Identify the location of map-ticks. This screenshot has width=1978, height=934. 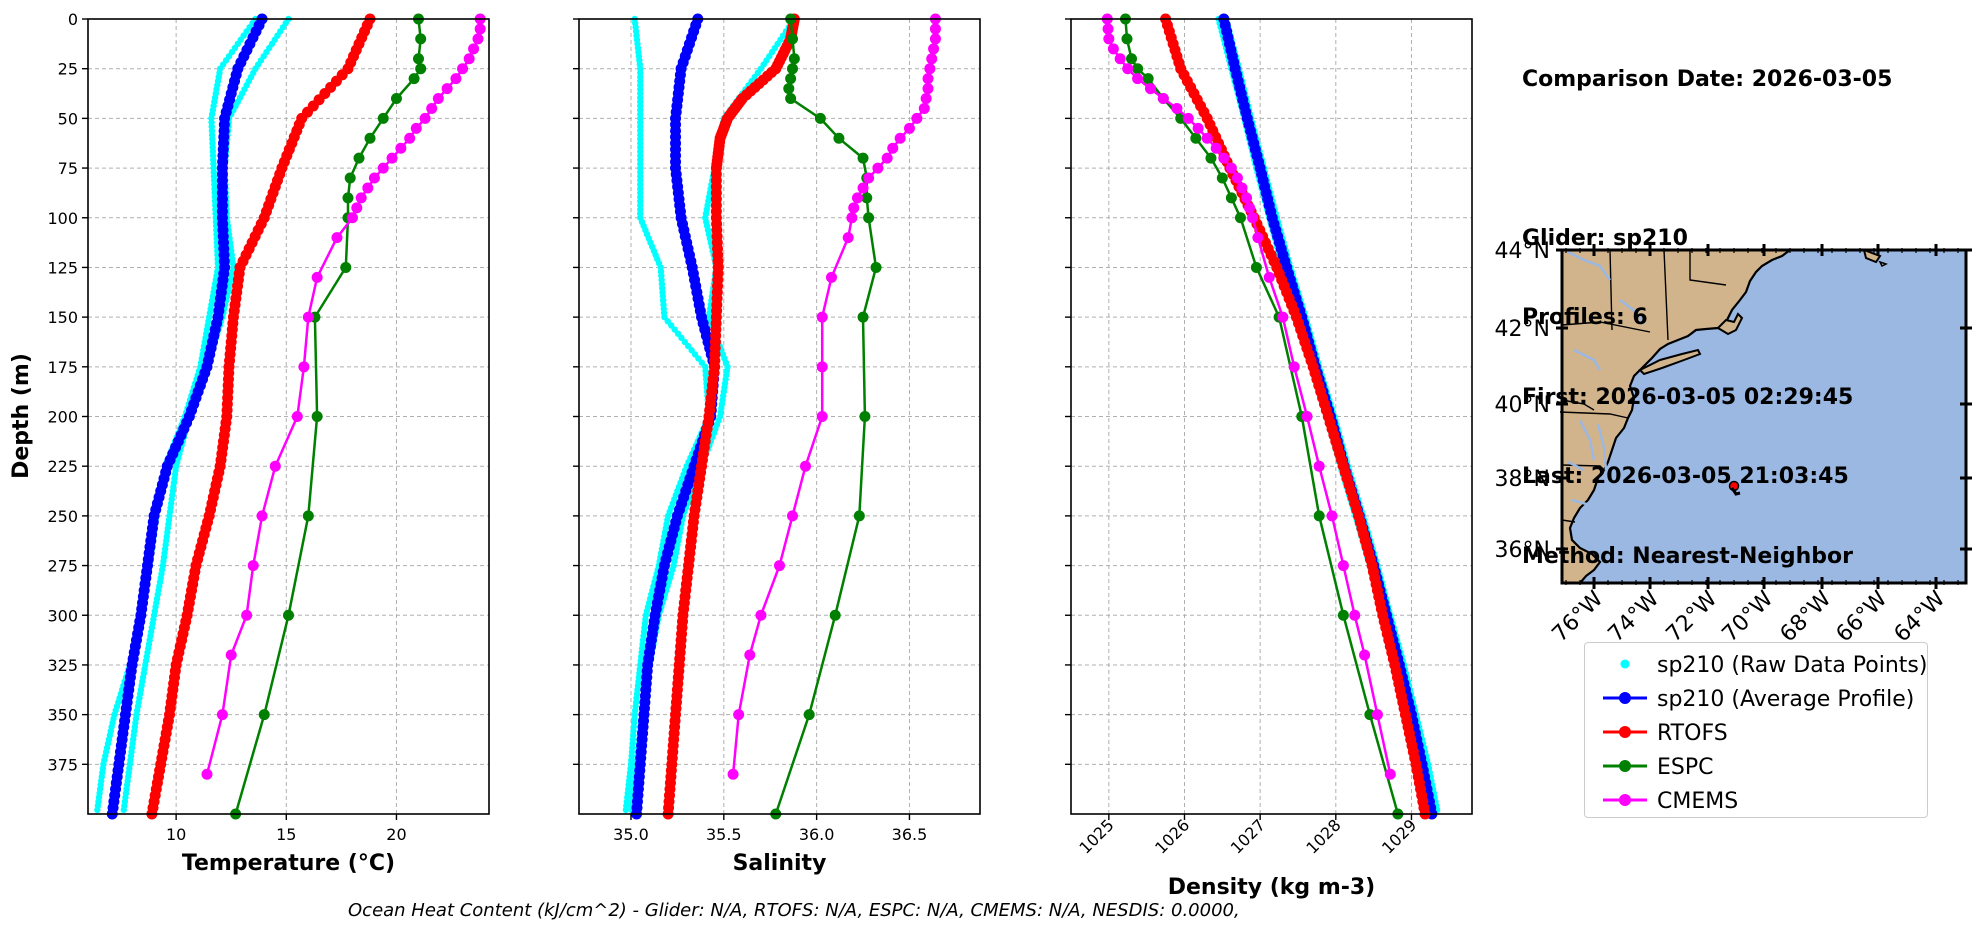
(1764, 416).